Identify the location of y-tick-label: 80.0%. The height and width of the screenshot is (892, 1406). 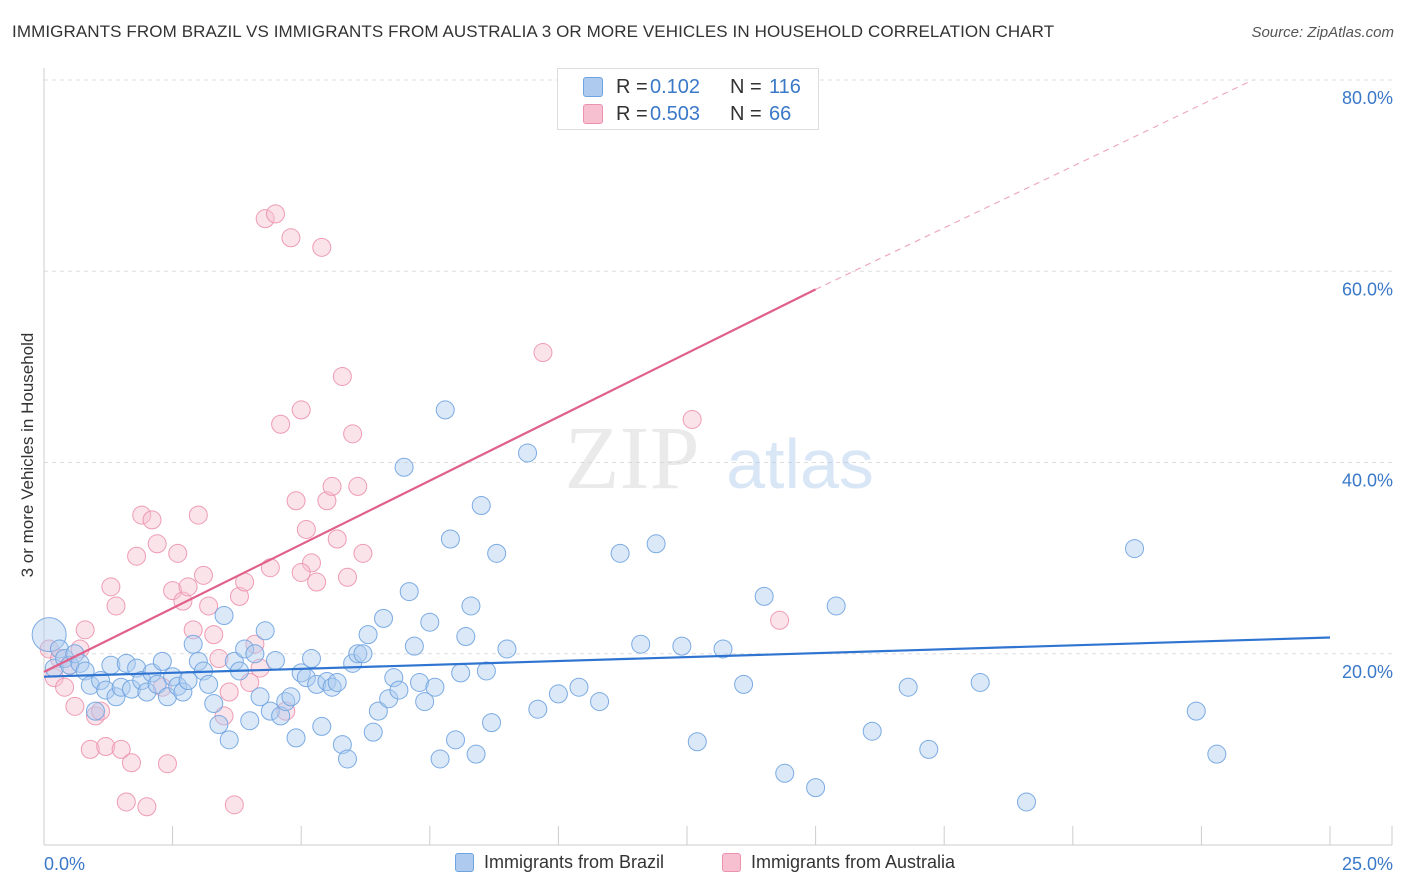
(1367, 98).